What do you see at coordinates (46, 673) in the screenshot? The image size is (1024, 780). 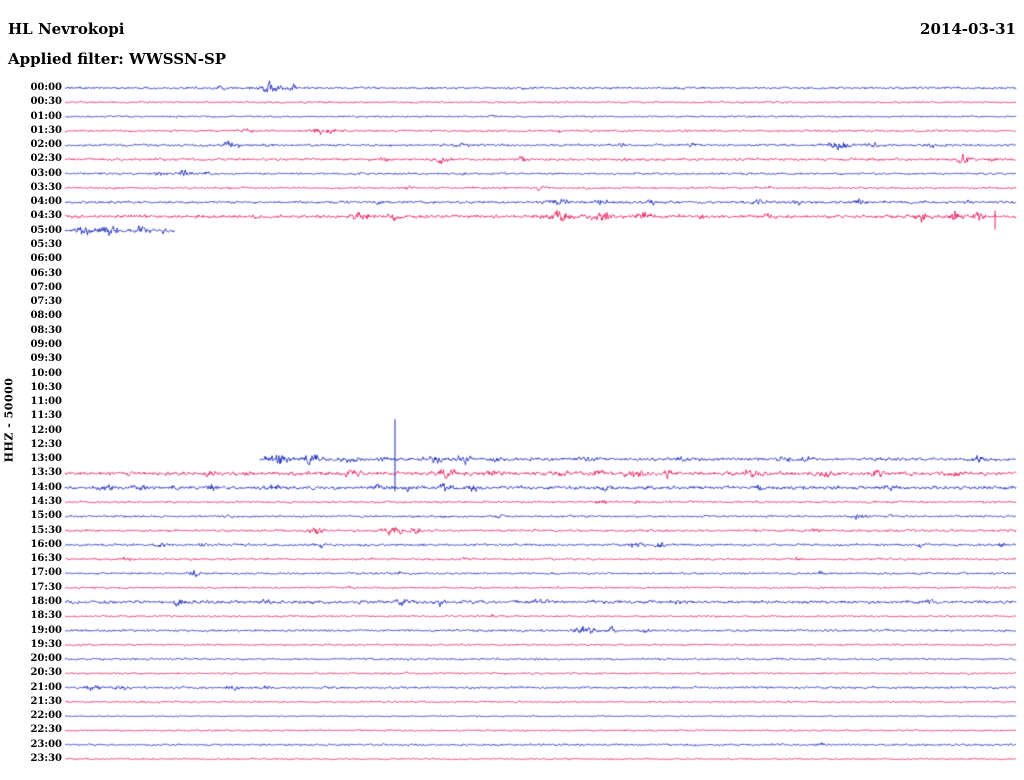 I see `time-label: 20:30` at bounding box center [46, 673].